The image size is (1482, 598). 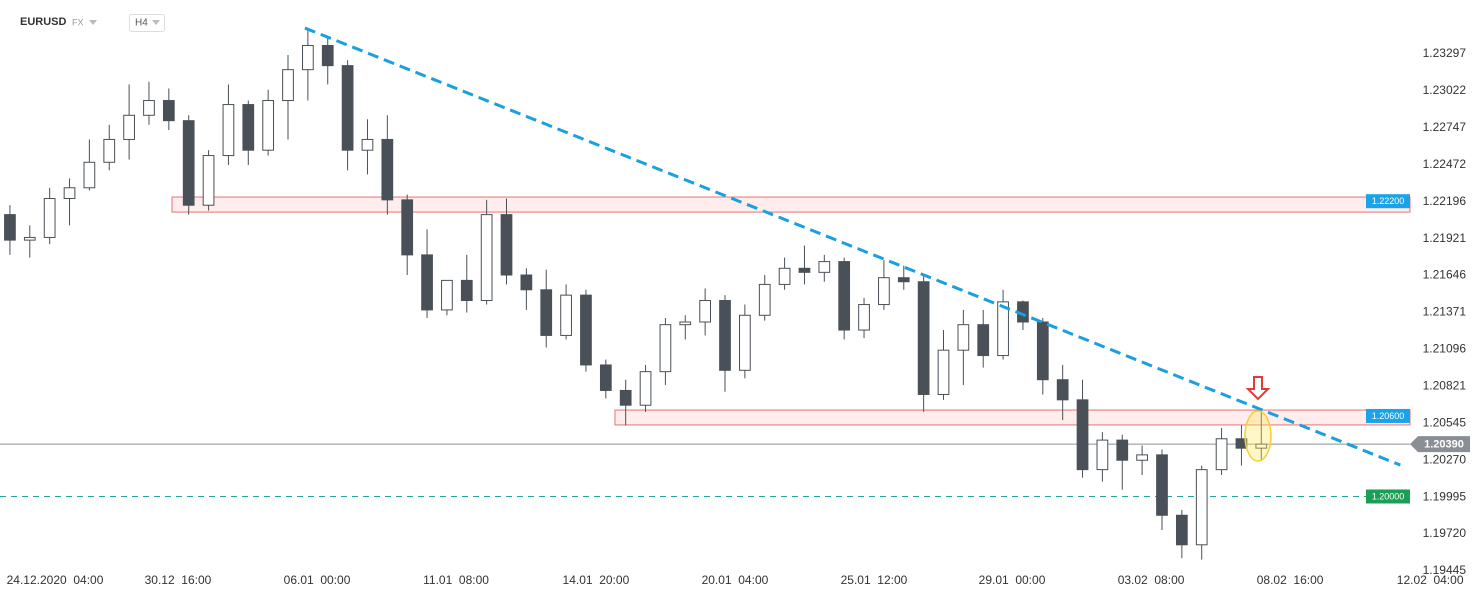 I want to click on x-tick-label: 12.02 04:00, so click(x=1430, y=580).